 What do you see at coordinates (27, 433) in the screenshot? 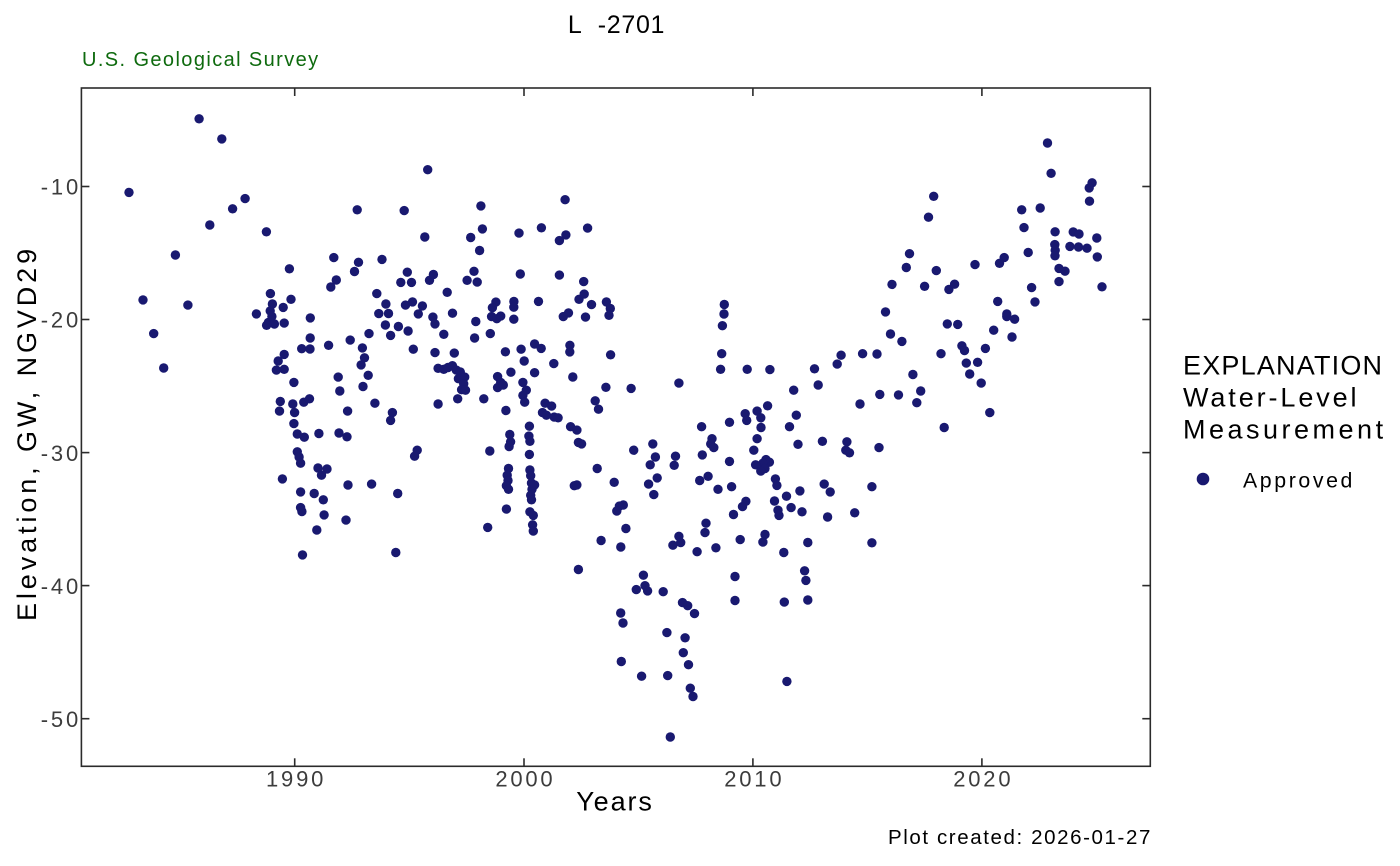
I see `svg-text: Elevation, GW, NGVD29` at bounding box center [27, 433].